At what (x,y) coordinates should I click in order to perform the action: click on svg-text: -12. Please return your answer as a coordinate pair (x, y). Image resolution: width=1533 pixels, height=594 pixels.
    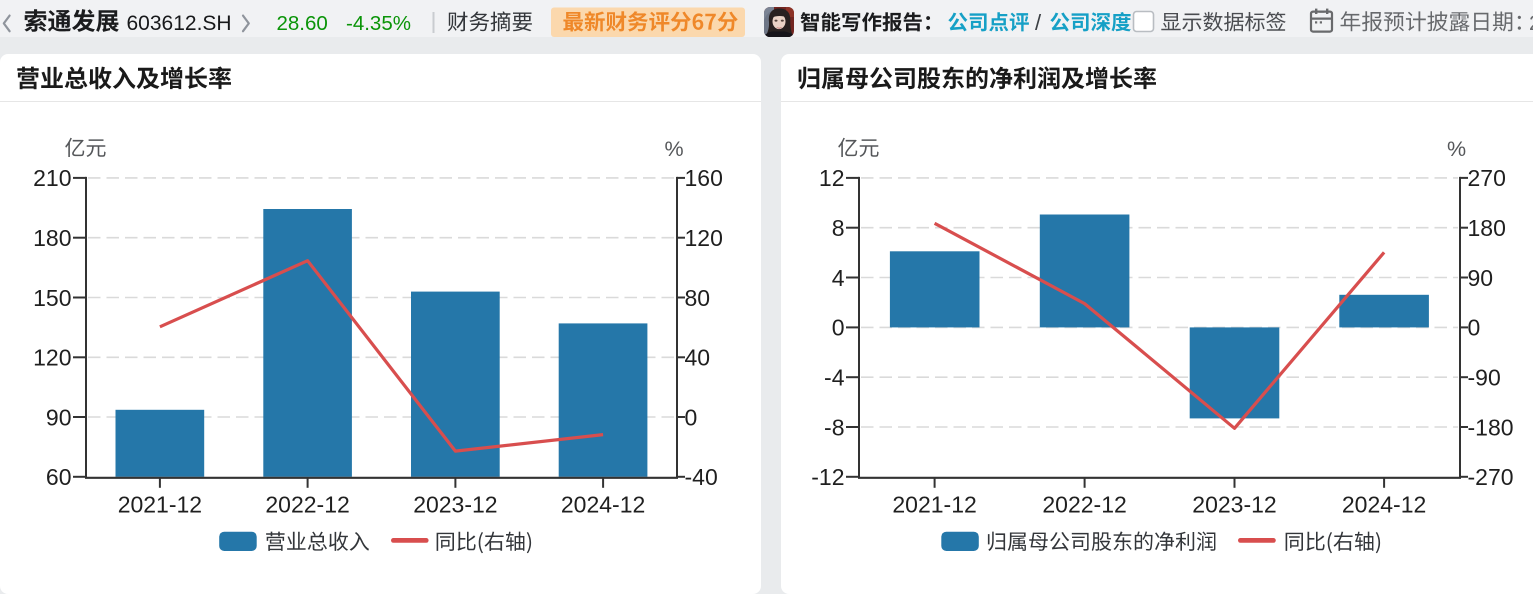
    Looking at the image, I should click on (827, 477).